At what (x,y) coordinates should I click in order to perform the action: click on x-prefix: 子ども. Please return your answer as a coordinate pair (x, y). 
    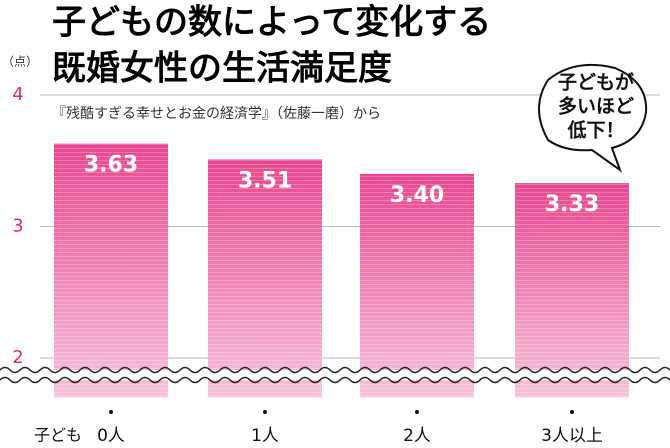
    Looking at the image, I should click on (58, 435).